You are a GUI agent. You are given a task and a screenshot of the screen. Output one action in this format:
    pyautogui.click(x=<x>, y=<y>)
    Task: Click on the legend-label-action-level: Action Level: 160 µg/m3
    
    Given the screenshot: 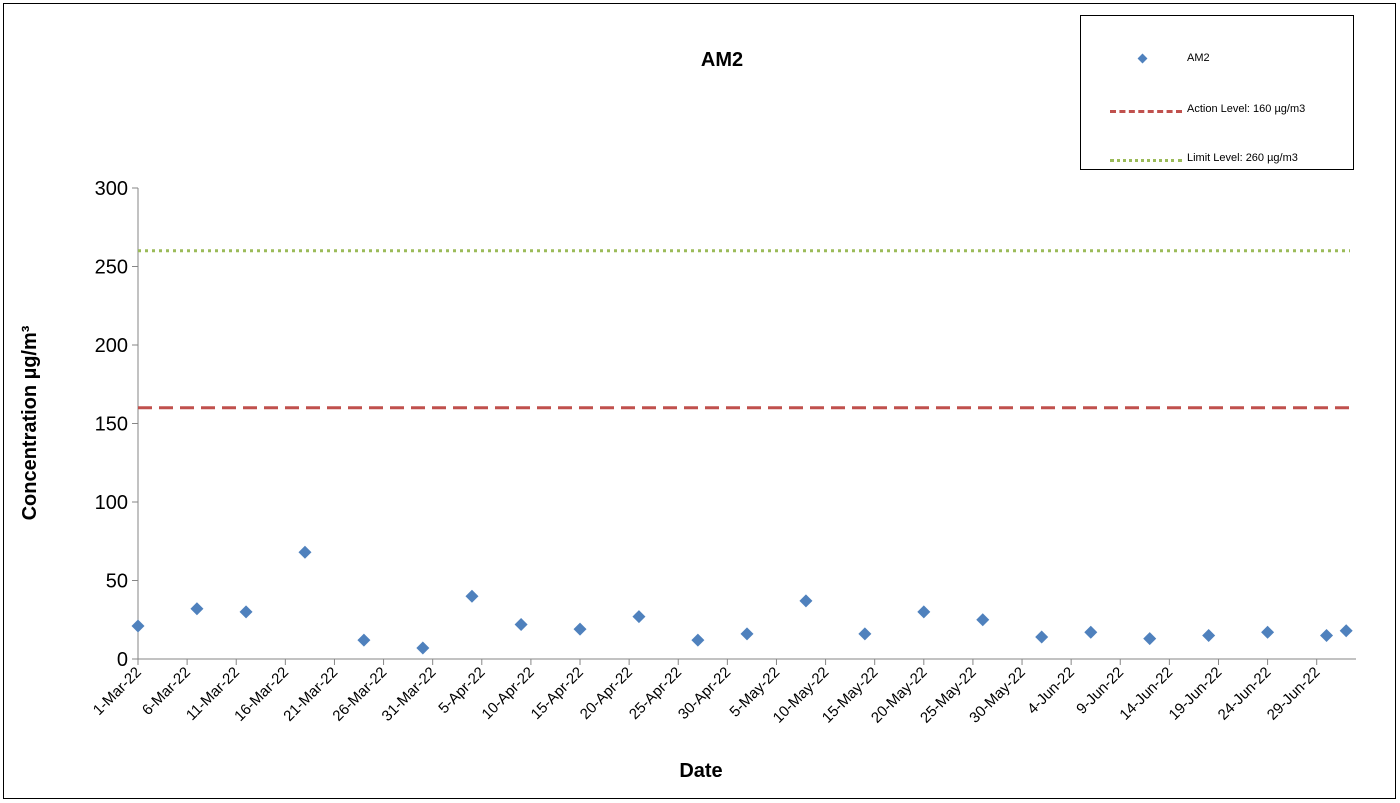 What is the action you would take?
    pyautogui.click(x=1246, y=109)
    